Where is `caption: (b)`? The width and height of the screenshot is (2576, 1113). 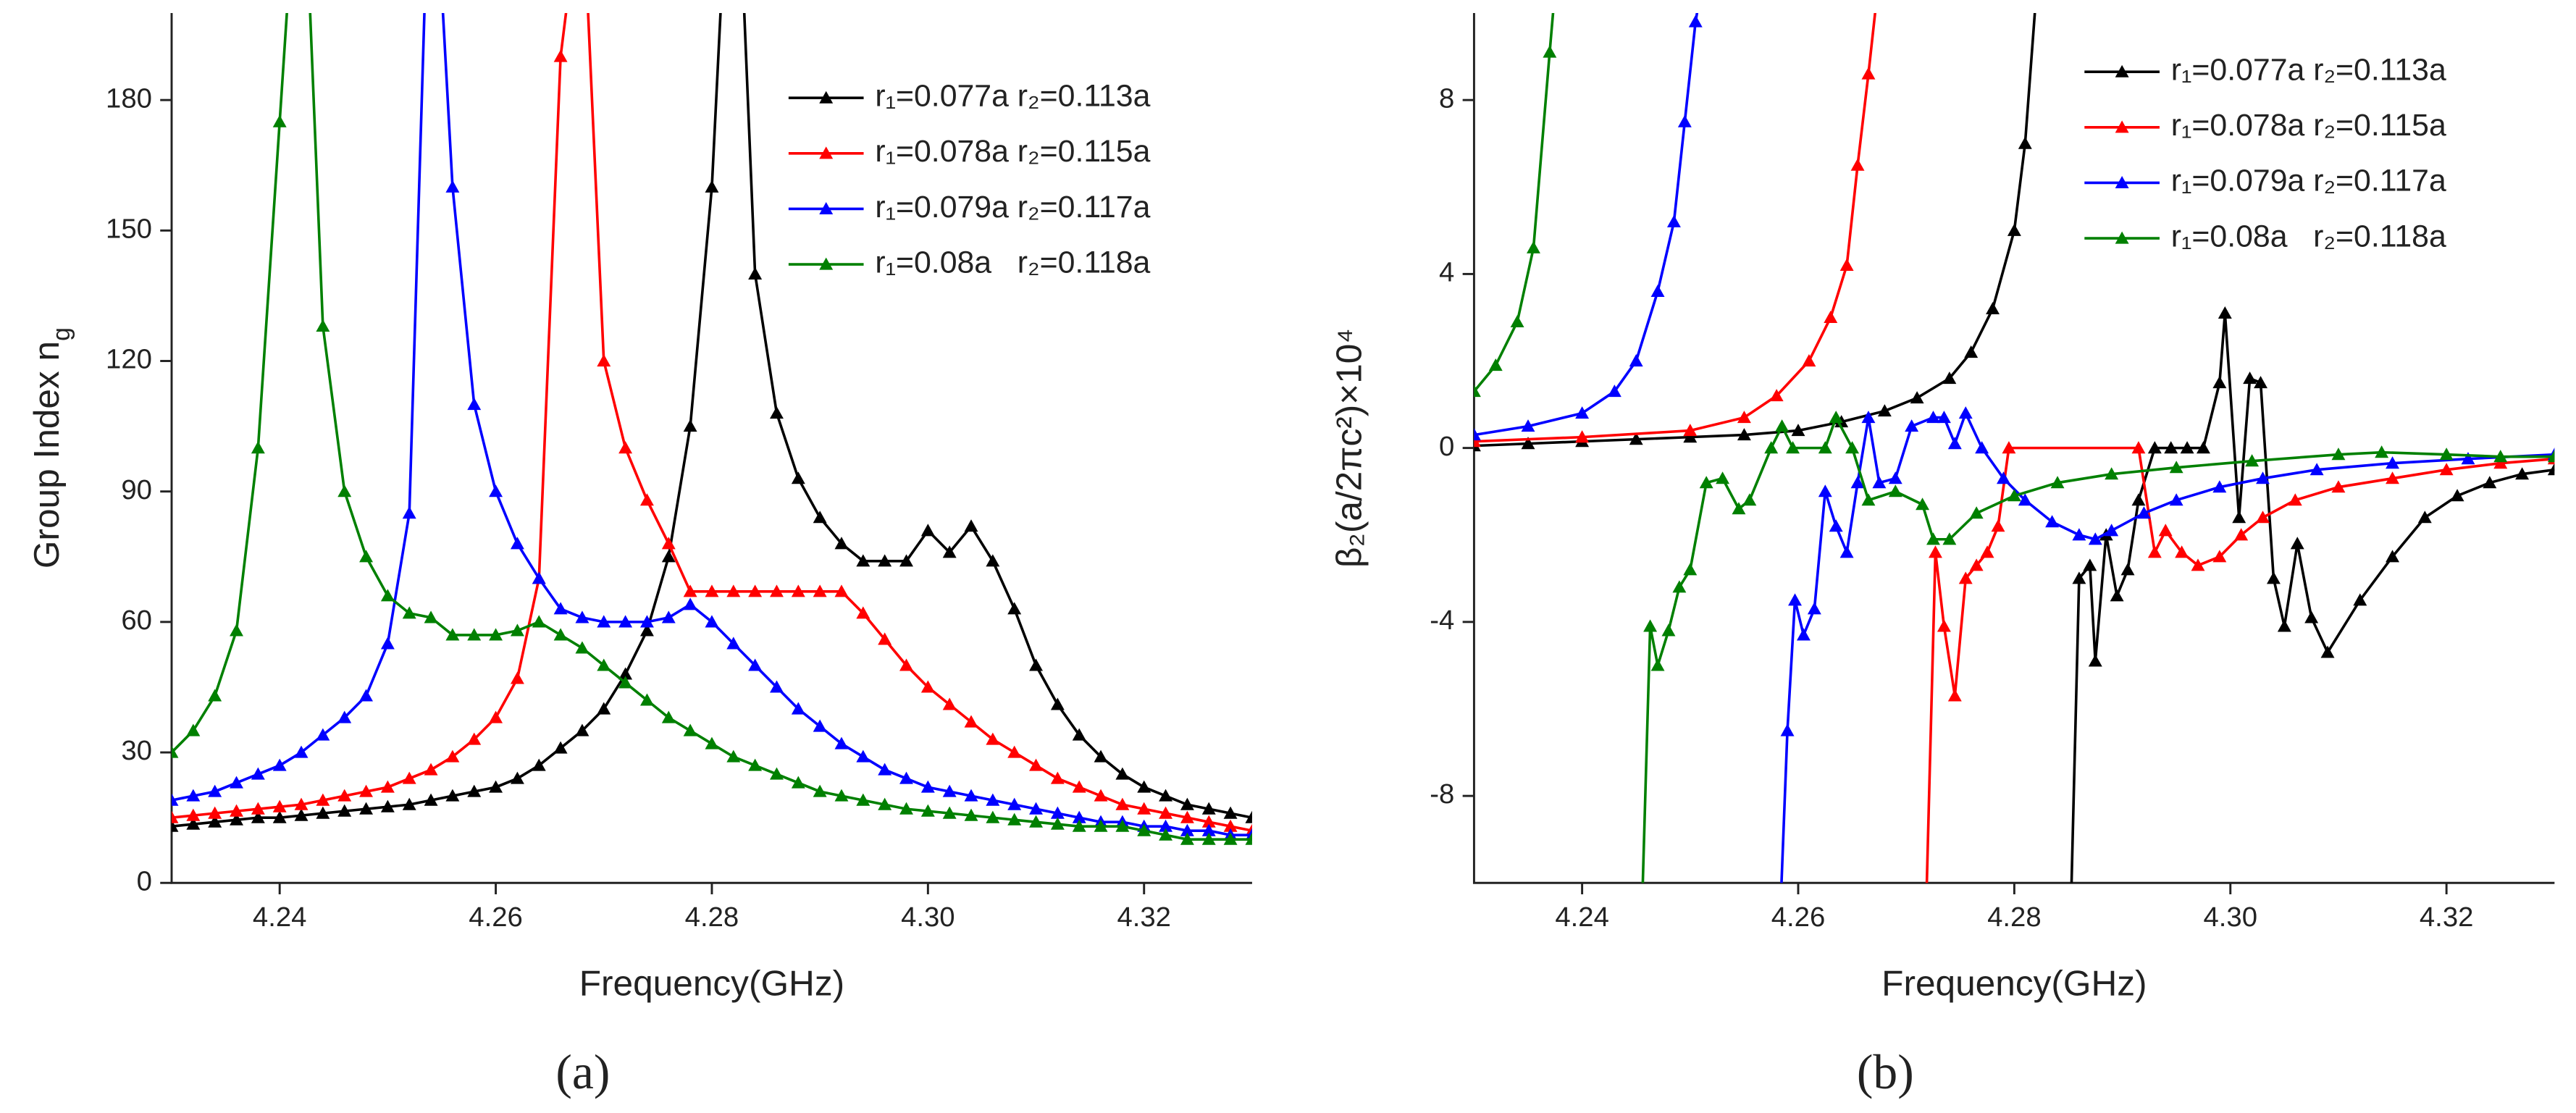
caption: (b) is located at coordinates (1885, 1072).